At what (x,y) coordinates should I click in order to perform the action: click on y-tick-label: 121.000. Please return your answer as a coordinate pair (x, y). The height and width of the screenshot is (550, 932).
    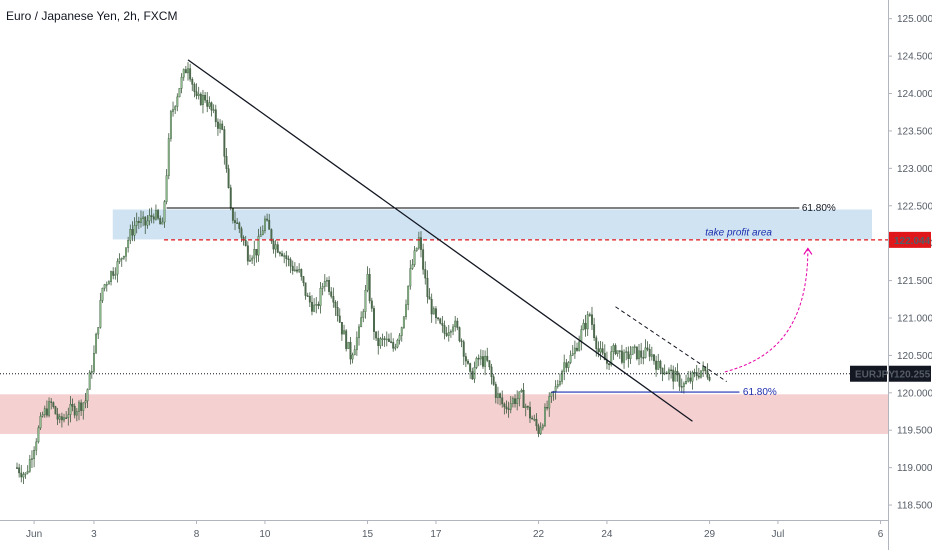
    Looking at the image, I should click on (914, 318).